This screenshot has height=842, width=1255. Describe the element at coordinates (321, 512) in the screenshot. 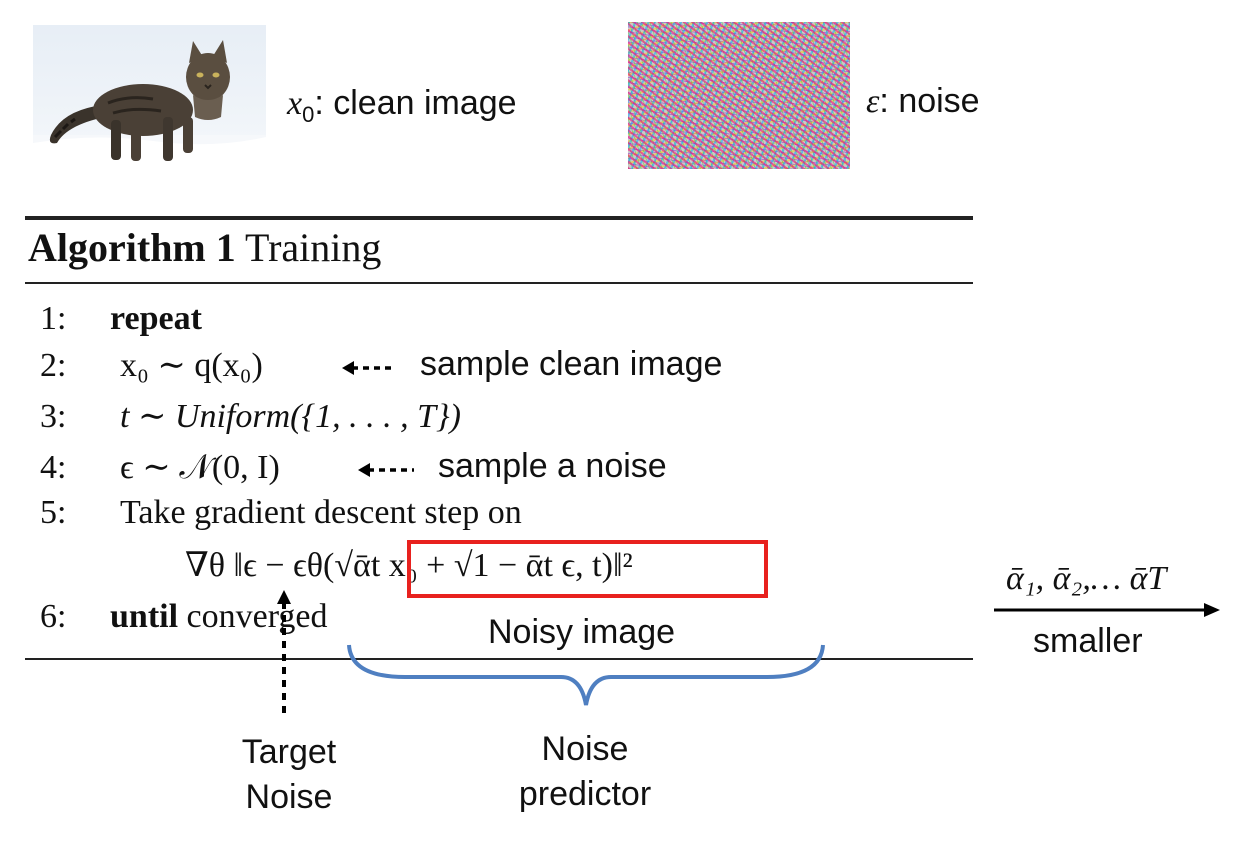

I see `line-text: Take gradient descent step on` at that location.